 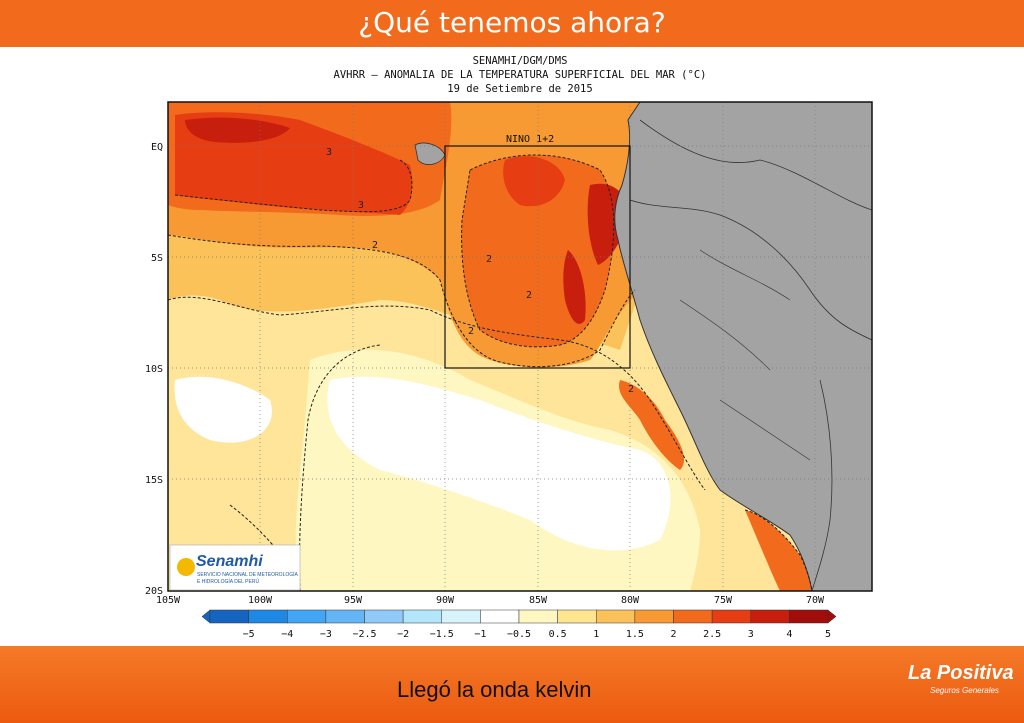 I want to click on colorbar-tick-label: −3, so click(x=326, y=634).